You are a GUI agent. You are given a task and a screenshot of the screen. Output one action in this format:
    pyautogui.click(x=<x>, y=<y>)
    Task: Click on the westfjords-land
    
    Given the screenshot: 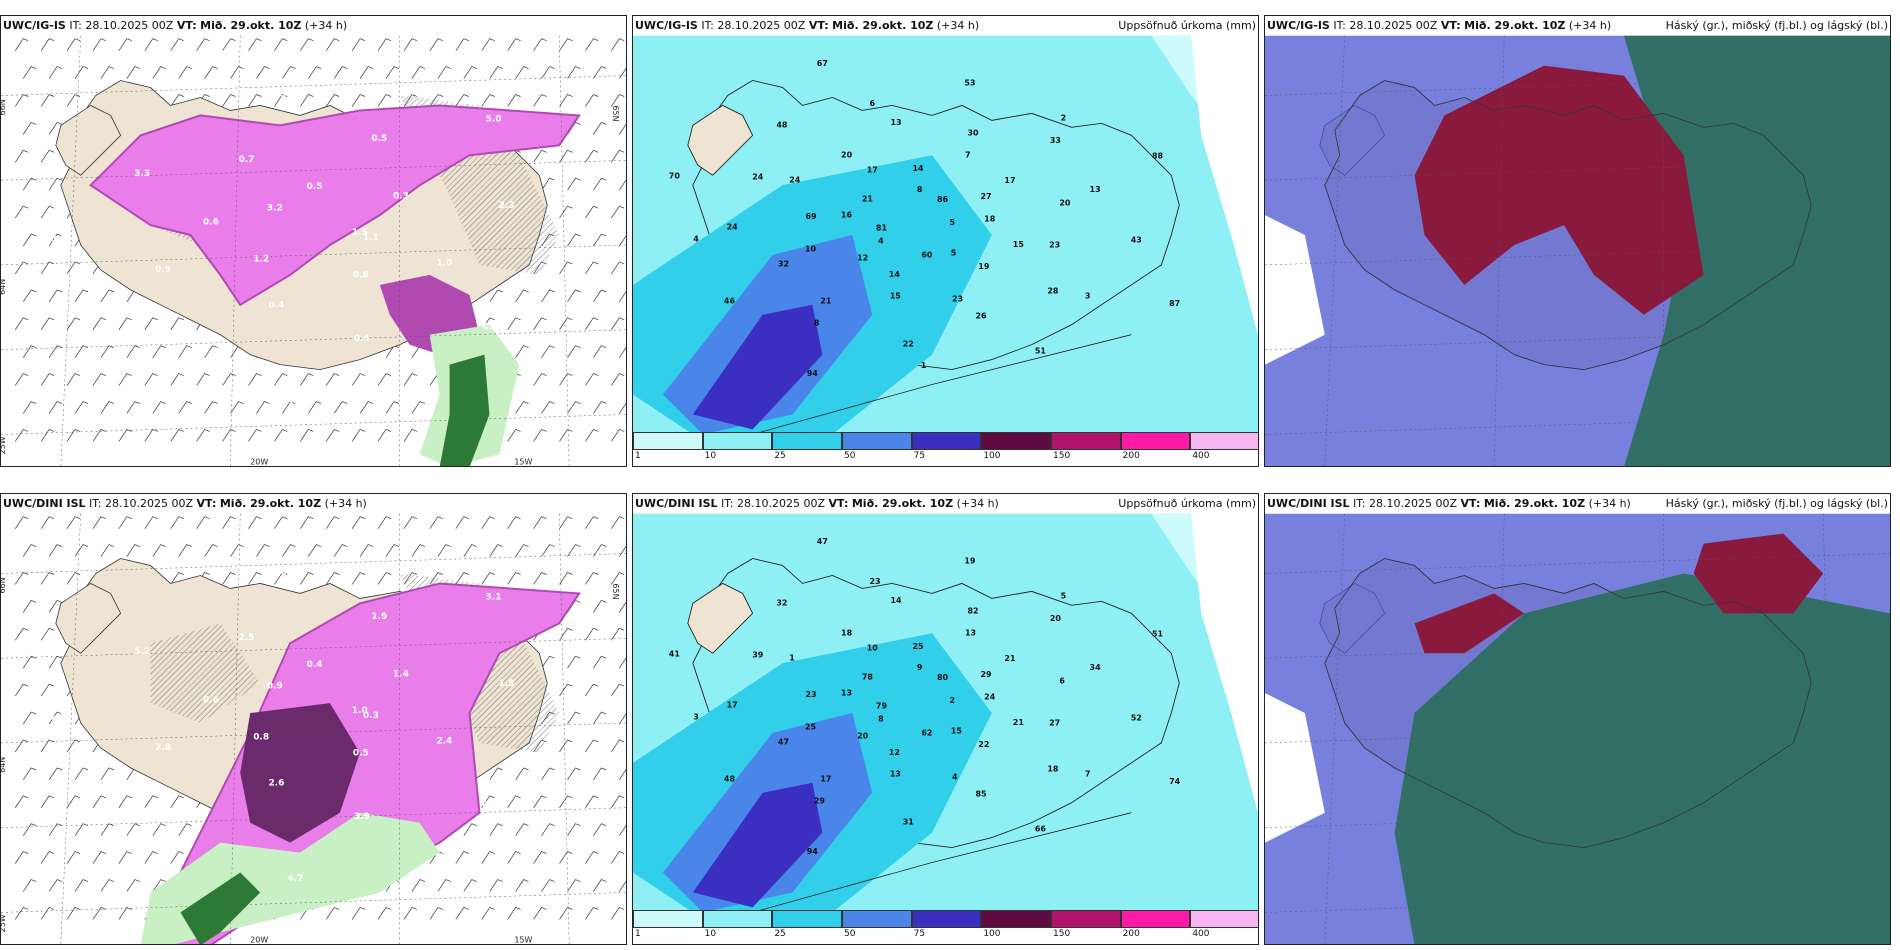 What is the action you would take?
    pyautogui.click(x=720, y=140)
    